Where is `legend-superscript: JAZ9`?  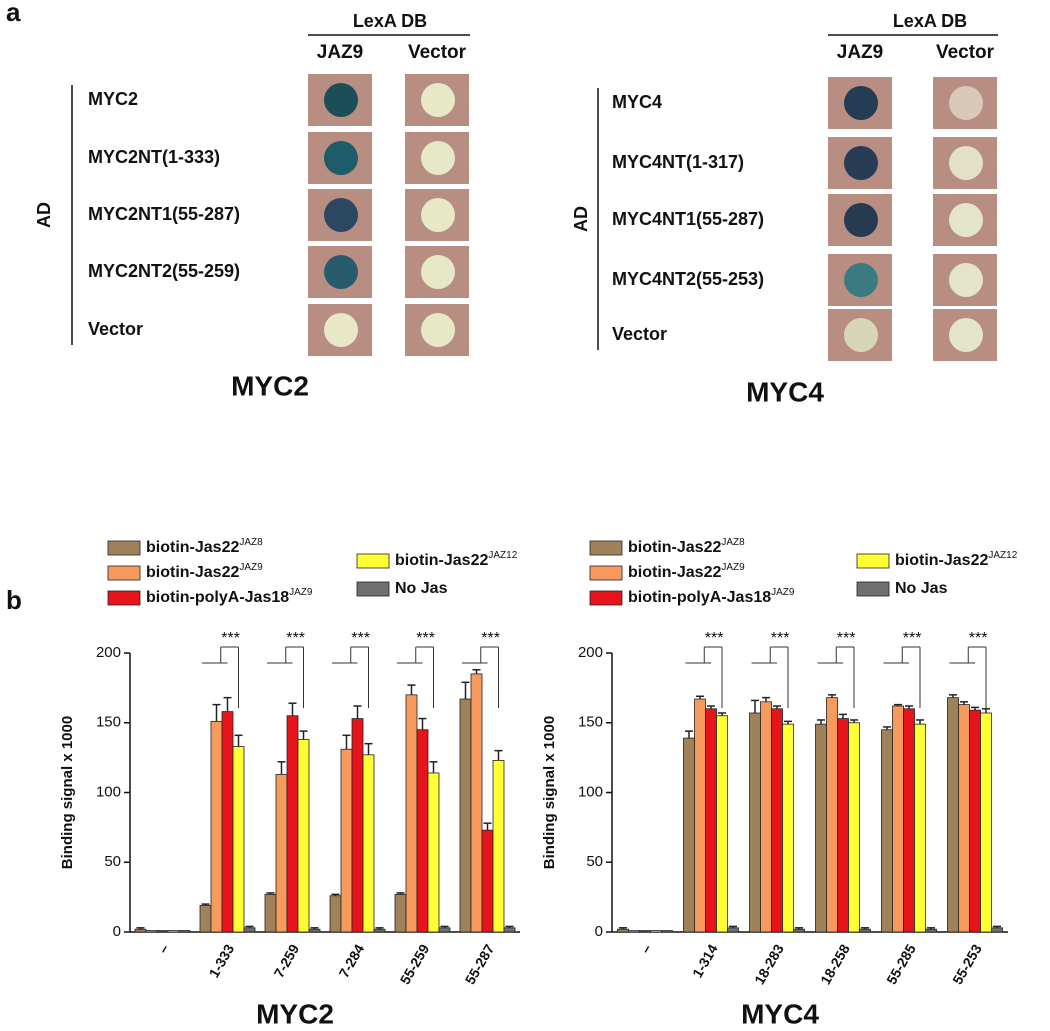
legend-superscript: JAZ9 is located at coordinates (301, 592).